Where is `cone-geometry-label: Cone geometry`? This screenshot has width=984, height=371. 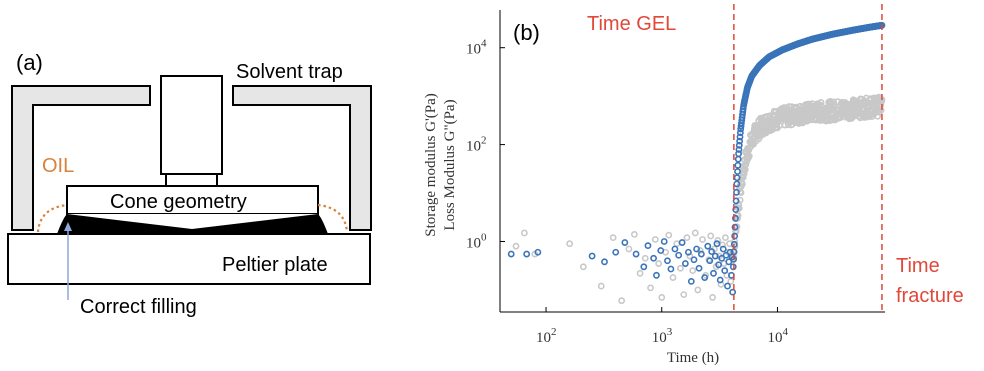 cone-geometry-label: Cone geometry is located at coordinates (178, 202).